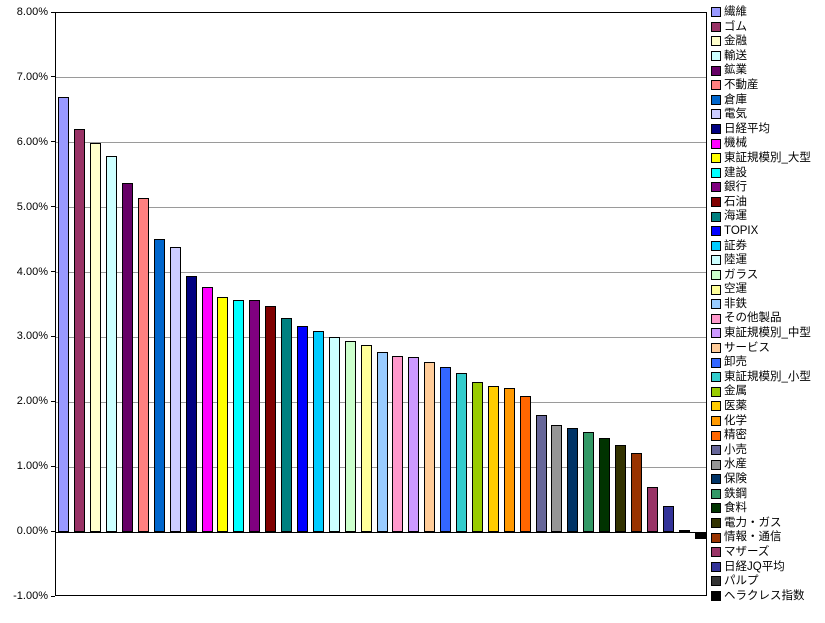 The image size is (825, 623). What do you see at coordinates (768, 391) in the screenshot?
I see `legend-item: 金属` at bounding box center [768, 391].